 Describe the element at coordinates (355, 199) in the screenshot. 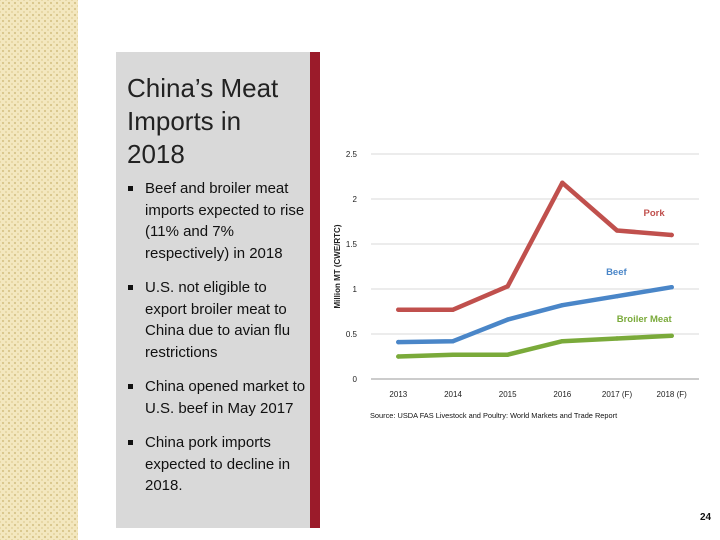

I see `y-tick-label: 2` at that location.